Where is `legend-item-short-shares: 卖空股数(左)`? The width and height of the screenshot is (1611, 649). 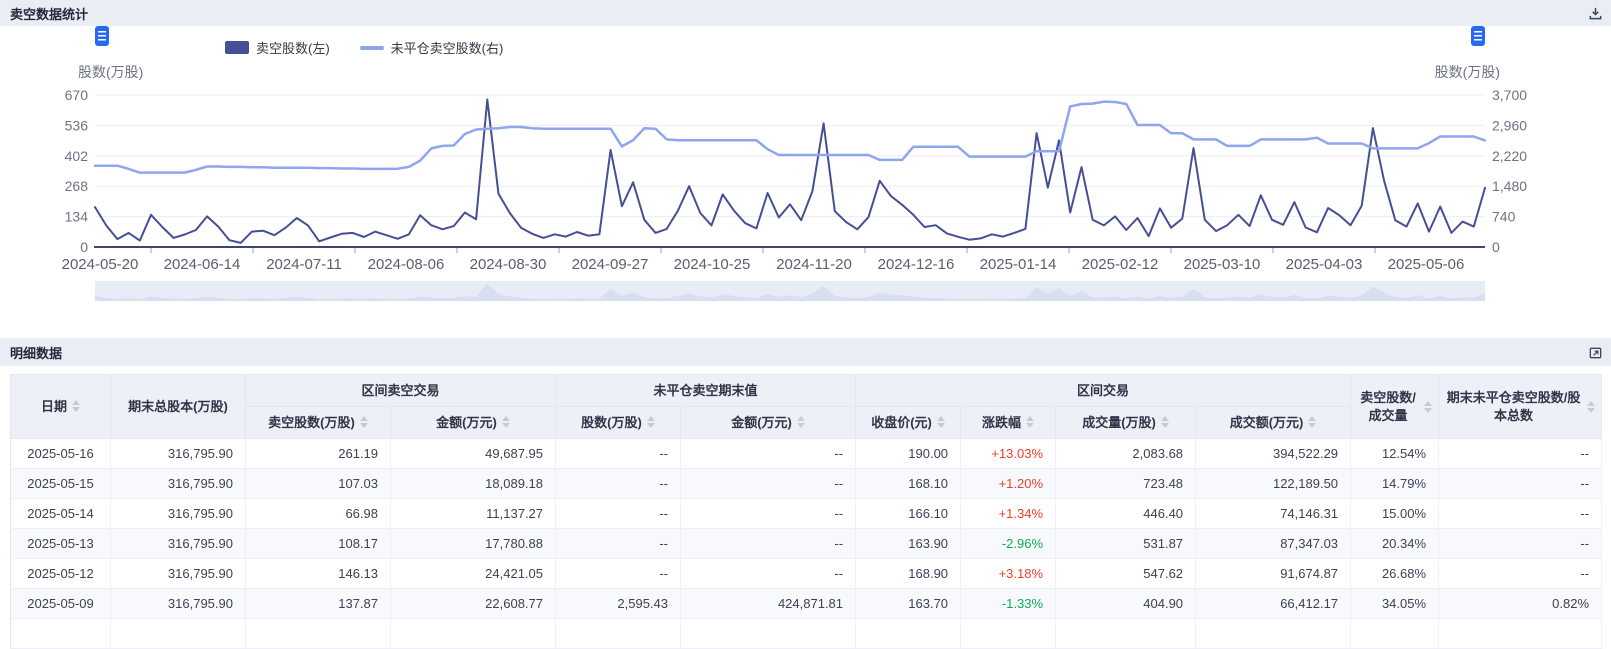 legend-item-short-shares: 卖空股数(左) is located at coordinates (277, 47).